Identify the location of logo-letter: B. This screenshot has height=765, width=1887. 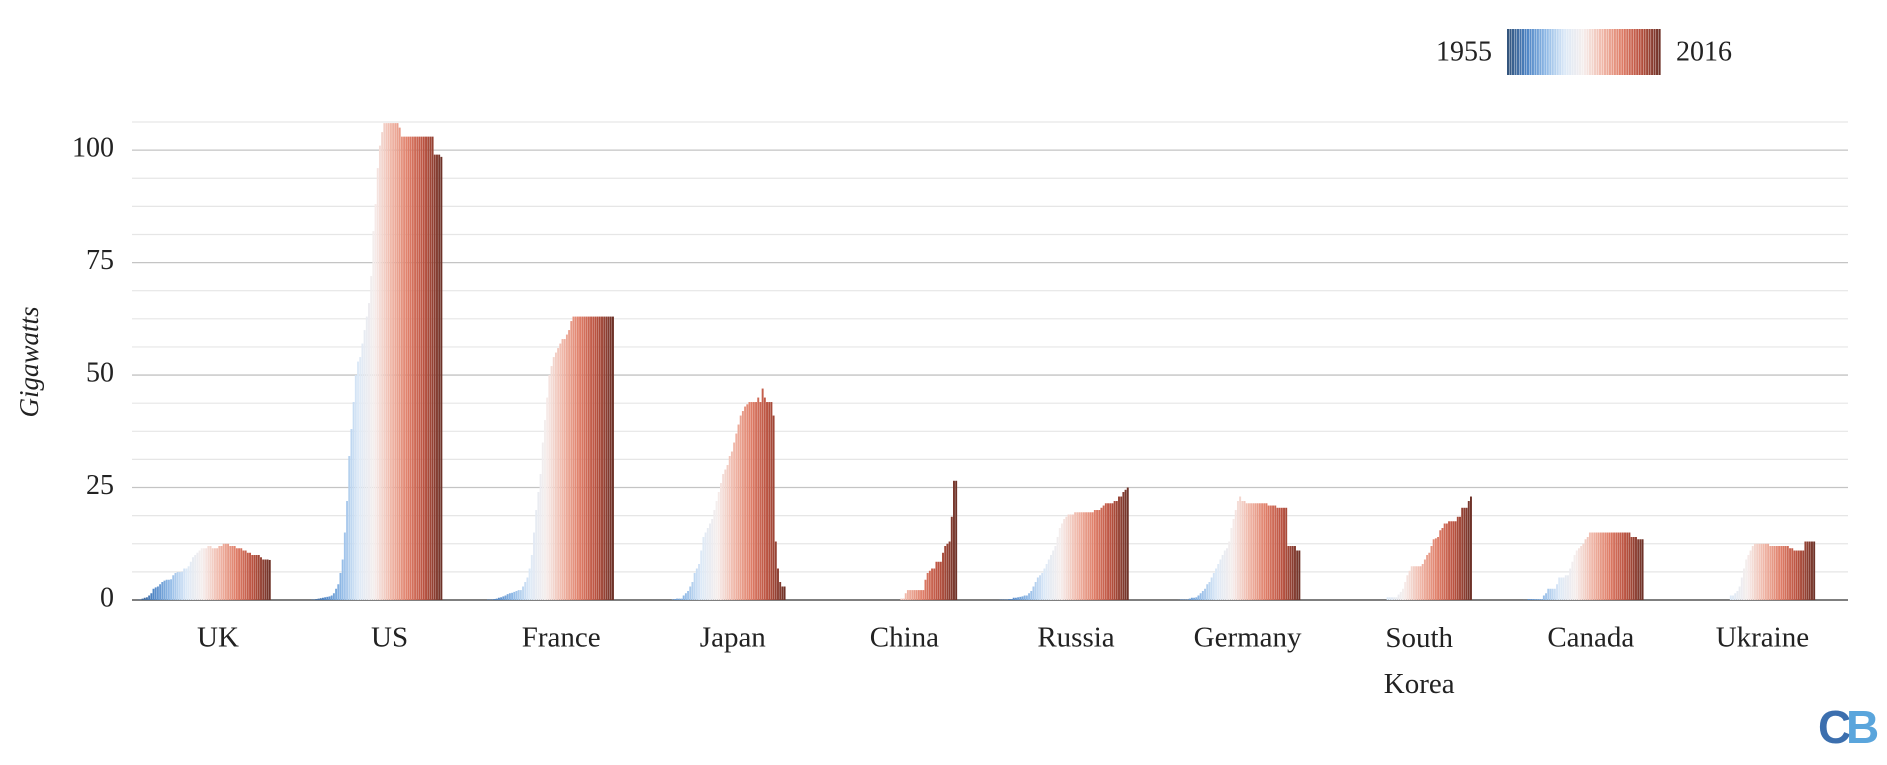
(1862, 727).